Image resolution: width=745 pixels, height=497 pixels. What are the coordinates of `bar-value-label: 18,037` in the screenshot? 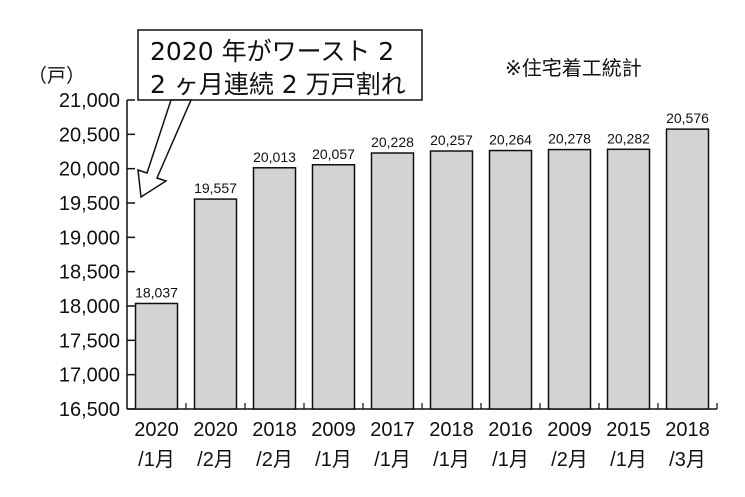 It's located at (156, 292).